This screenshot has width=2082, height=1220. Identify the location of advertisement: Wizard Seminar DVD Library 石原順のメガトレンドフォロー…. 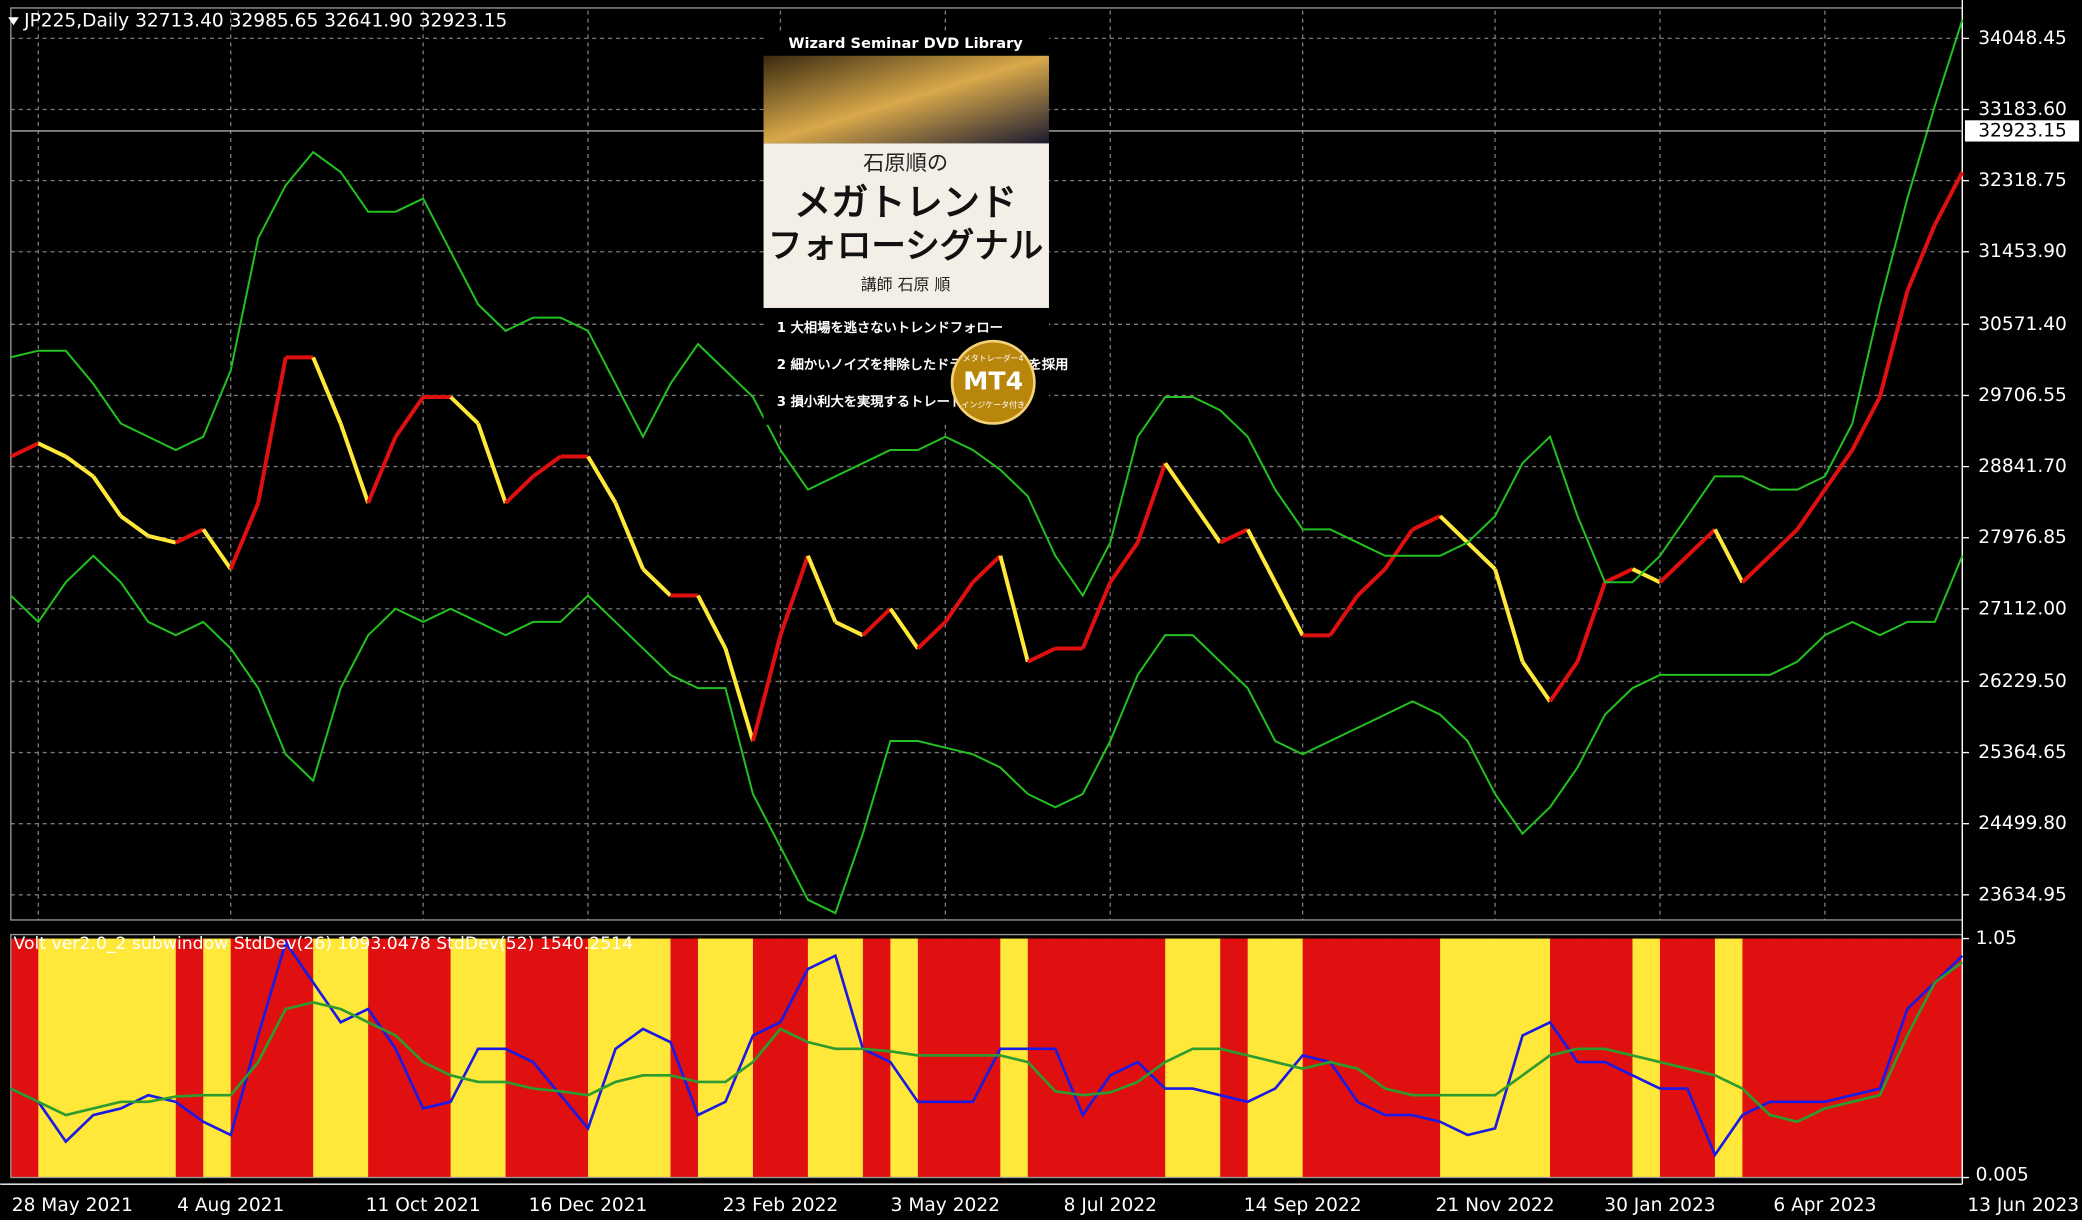
(915, 229).